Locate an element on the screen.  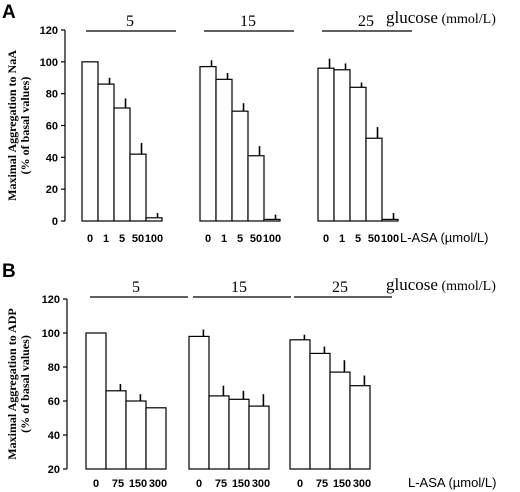
y-axis-label: Maximal Aggregation to NaA is located at coordinates (12, 125).